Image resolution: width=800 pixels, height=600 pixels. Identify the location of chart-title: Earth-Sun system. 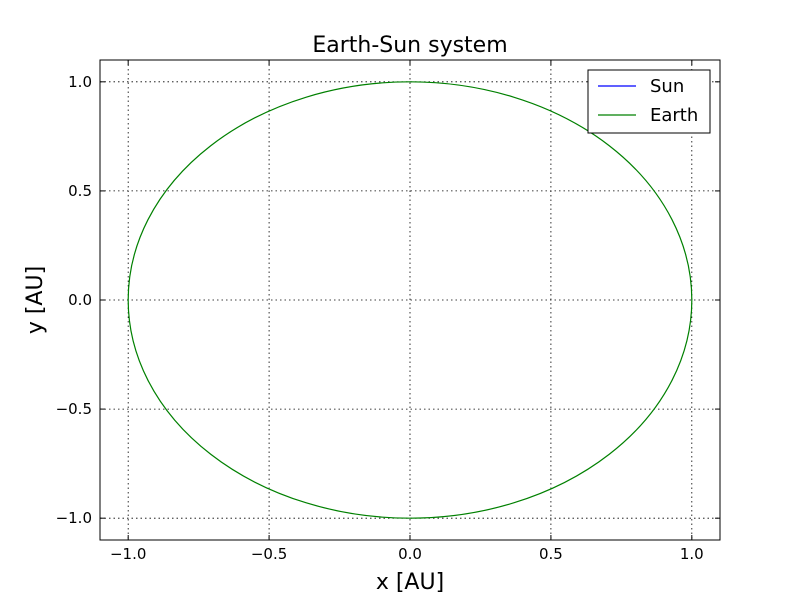
(409, 45).